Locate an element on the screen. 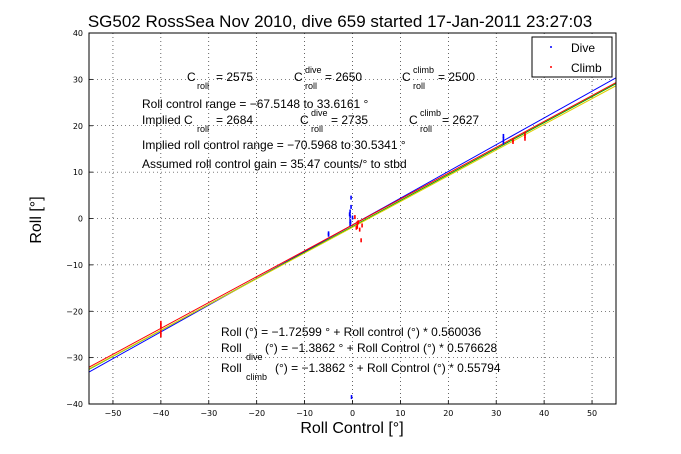 Image resolution: width=681 pixels, height=454 pixels. x-tick-labels: −50 −40 −30 −20 −10 0 10 20 30 40 50 is located at coordinates (351, 413).